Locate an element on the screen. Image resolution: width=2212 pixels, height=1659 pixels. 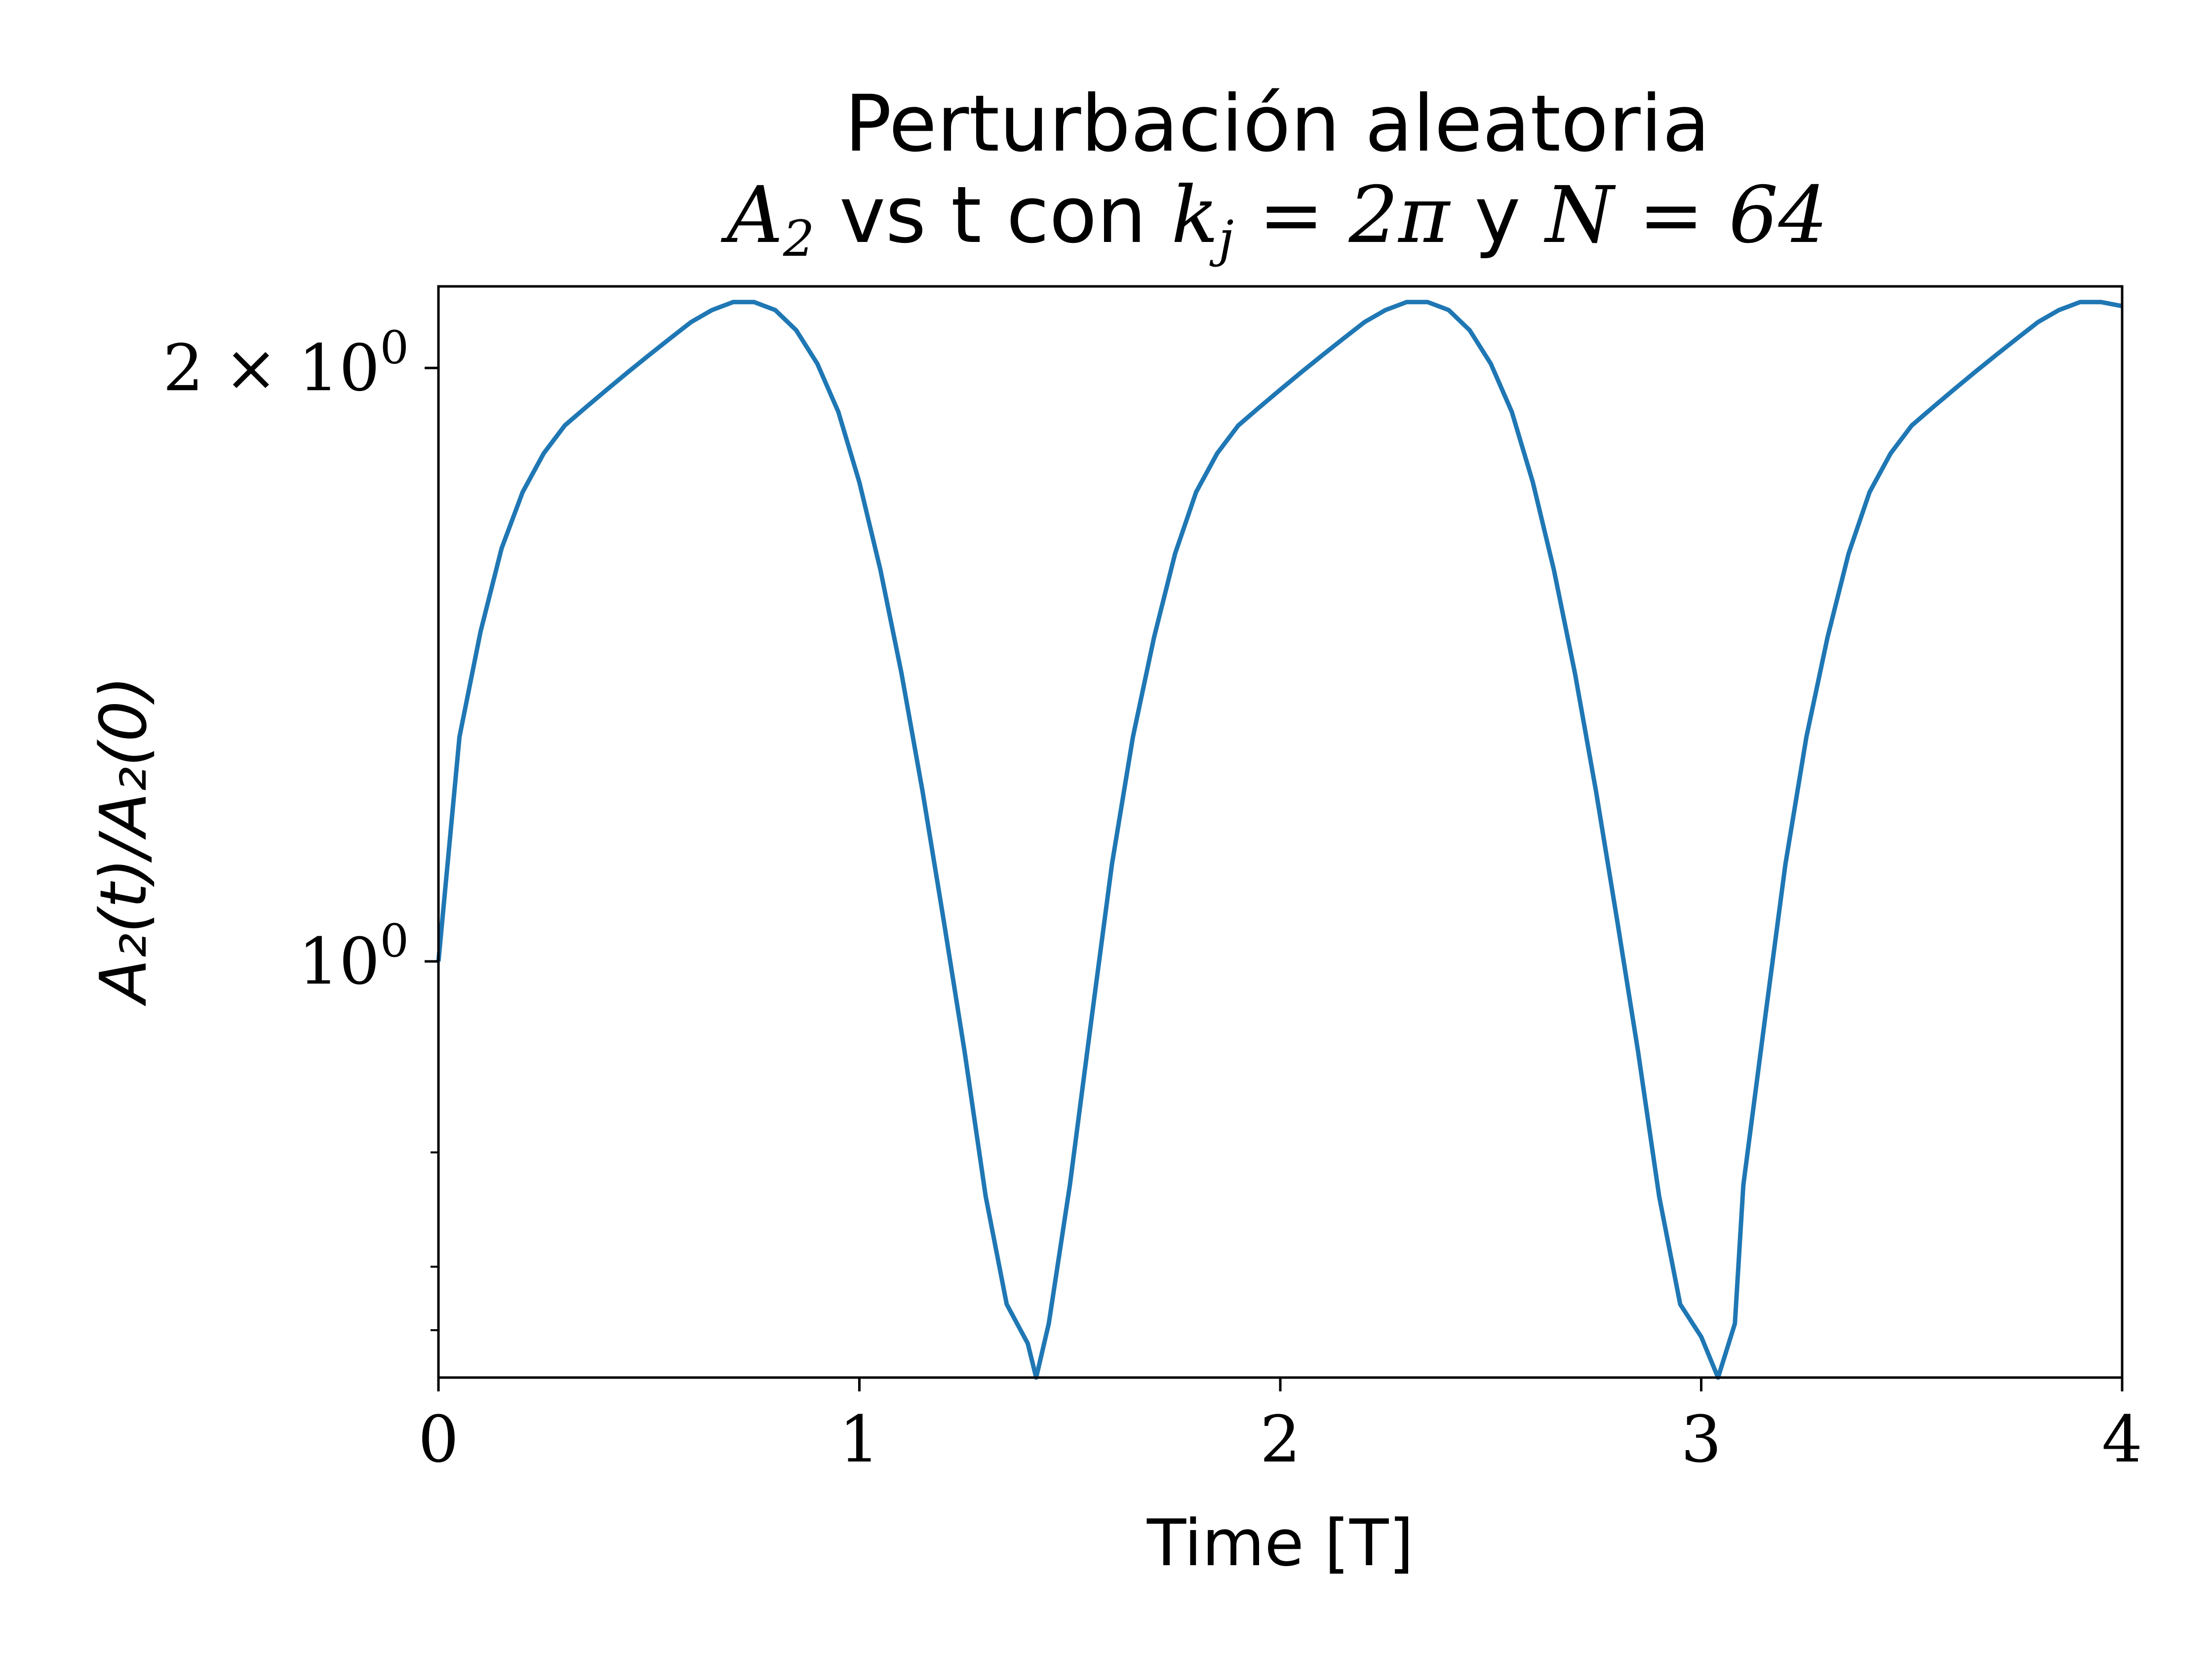
subtitle-n: N is located at coordinates (1579, 216).